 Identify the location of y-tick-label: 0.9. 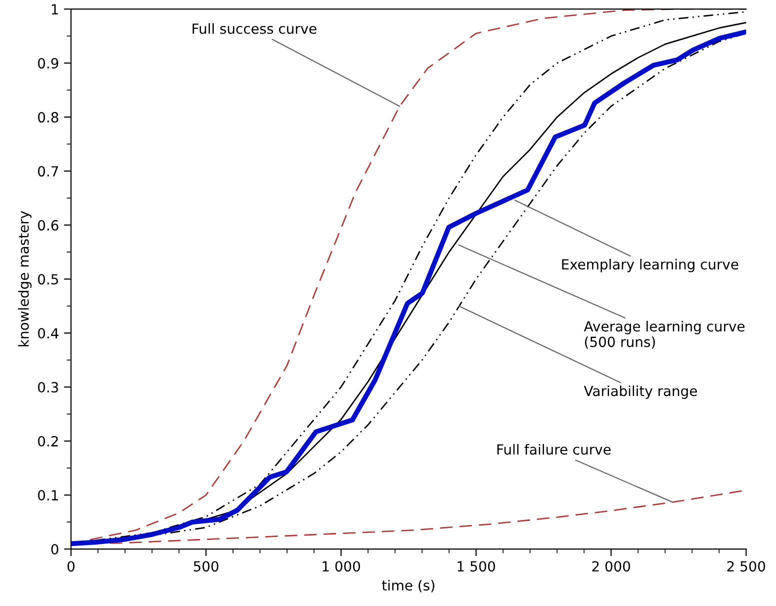
(48, 63).